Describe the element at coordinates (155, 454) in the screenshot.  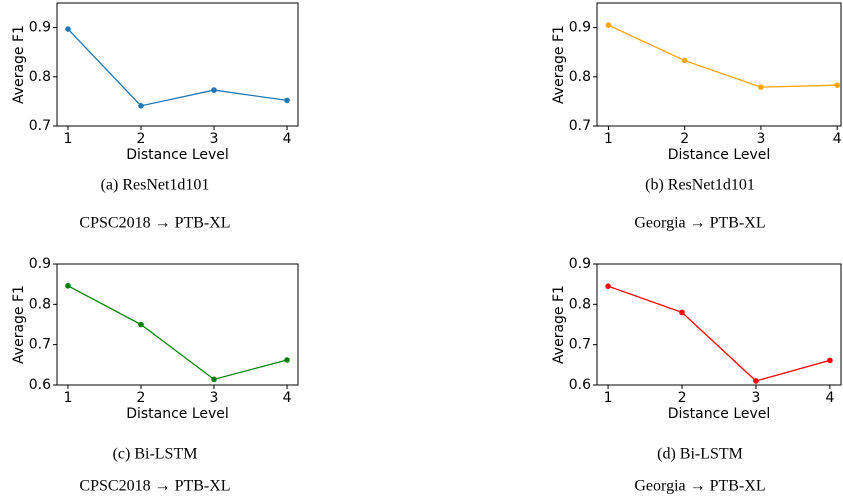
I see `caption: (c) Bi-LSTM` at that location.